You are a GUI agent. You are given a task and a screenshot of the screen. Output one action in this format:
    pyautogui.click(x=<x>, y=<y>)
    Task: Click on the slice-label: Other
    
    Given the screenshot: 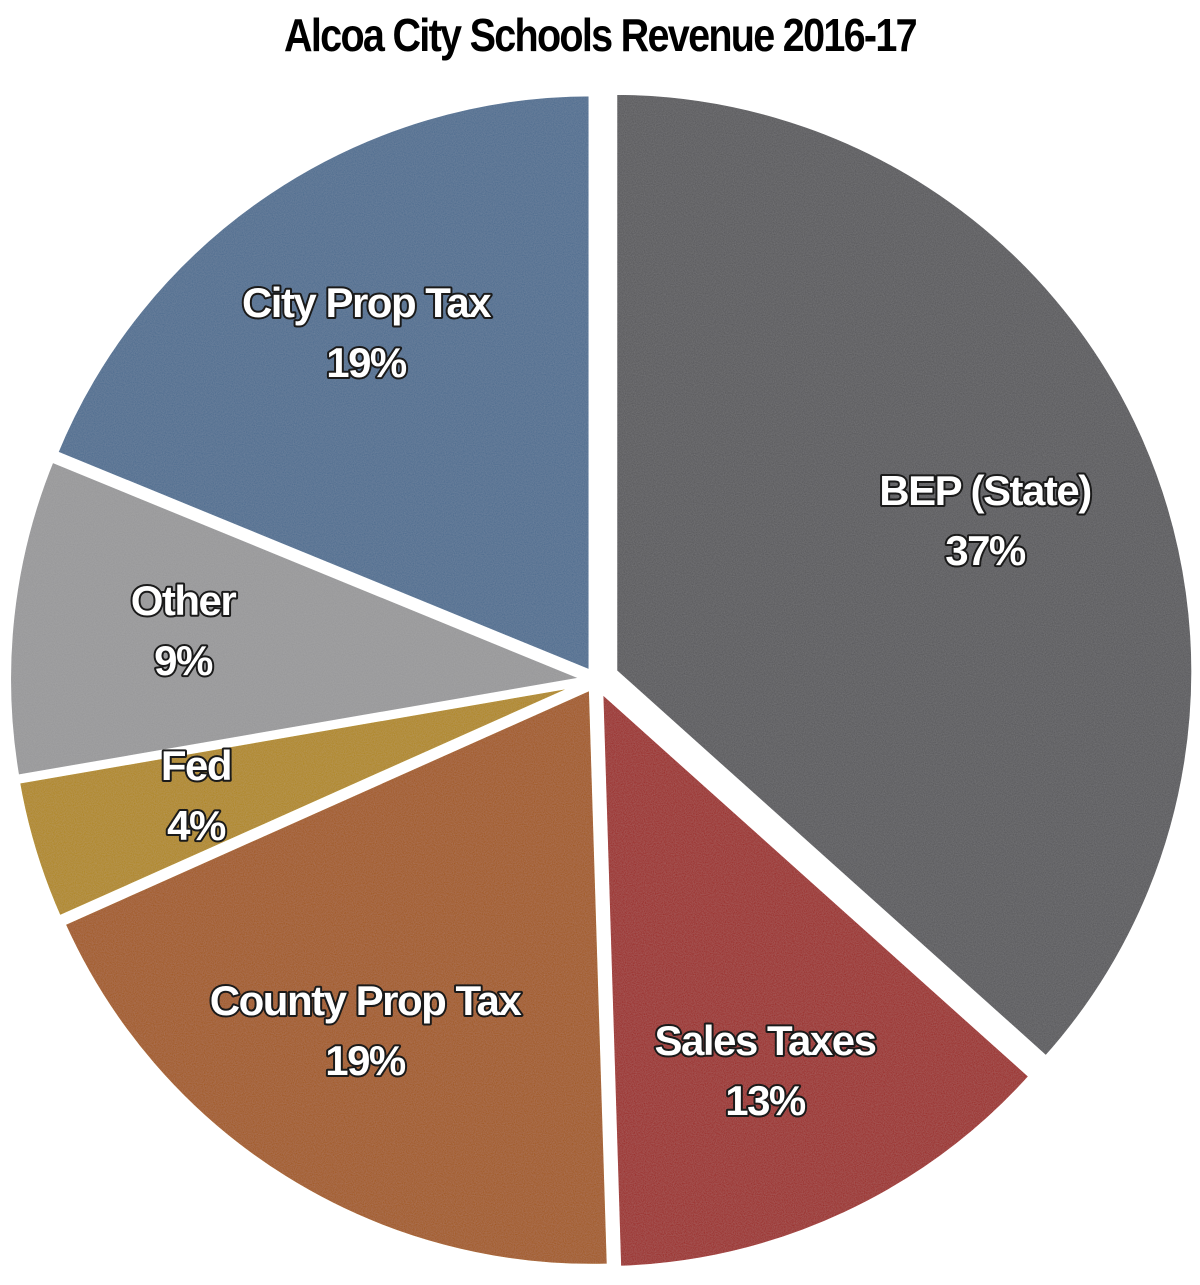 What is the action you would take?
    pyautogui.click(x=184, y=600)
    